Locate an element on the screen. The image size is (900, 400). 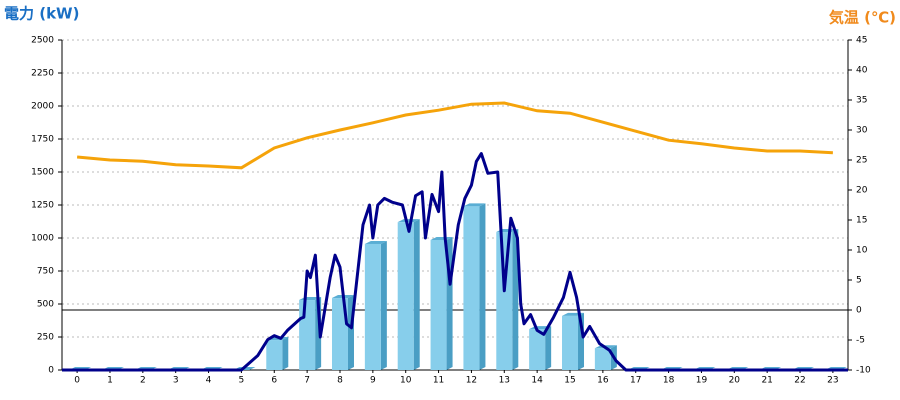
x-tick-label: 3 is located at coordinates (176, 381).